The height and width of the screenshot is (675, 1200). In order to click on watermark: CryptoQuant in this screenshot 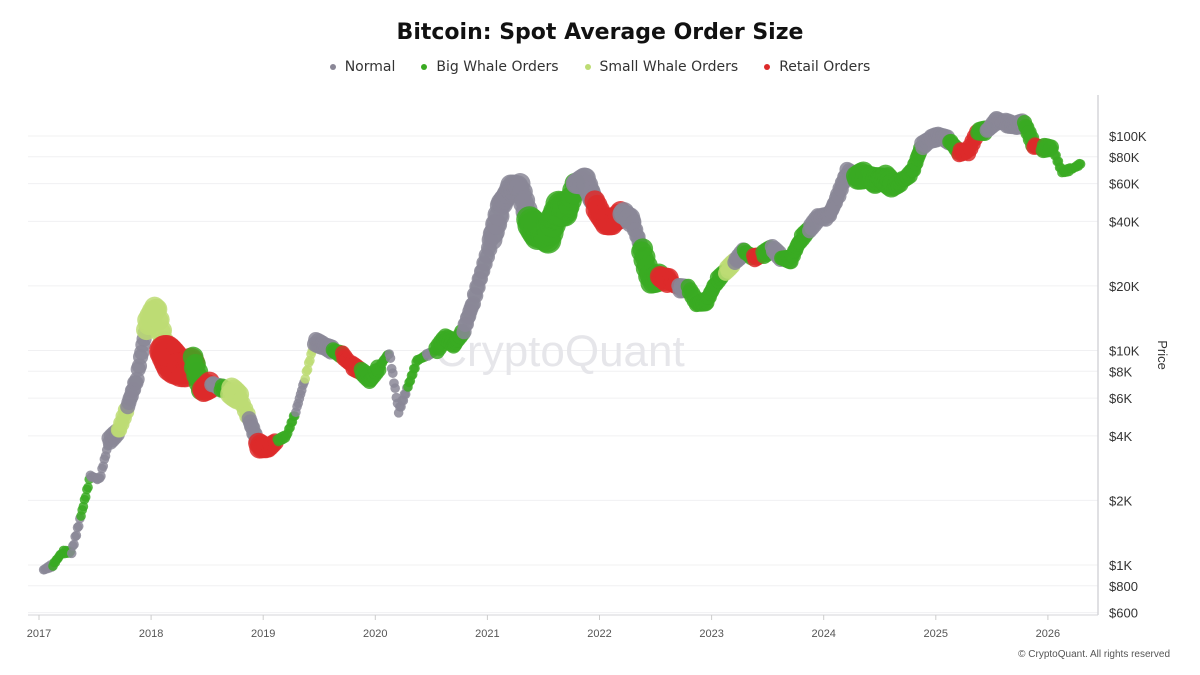, I will do `click(559, 351)`.